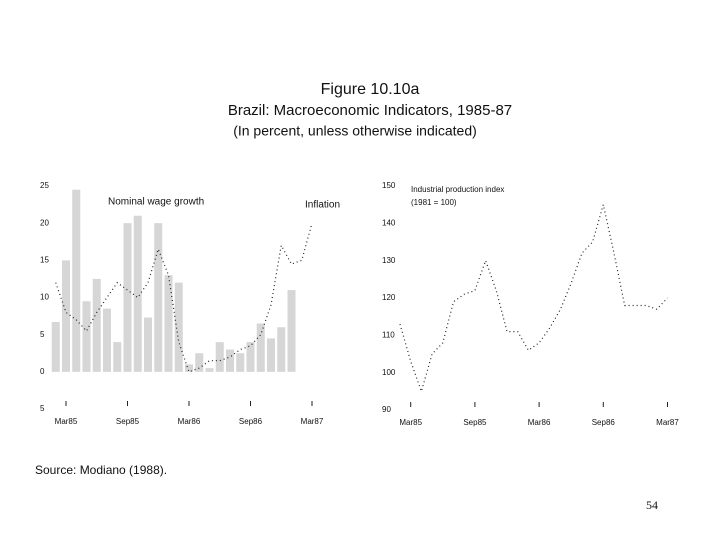 The width and height of the screenshot is (720, 540). What do you see at coordinates (44, 297) in the screenshot?
I see `y-tick-label: 10` at bounding box center [44, 297].